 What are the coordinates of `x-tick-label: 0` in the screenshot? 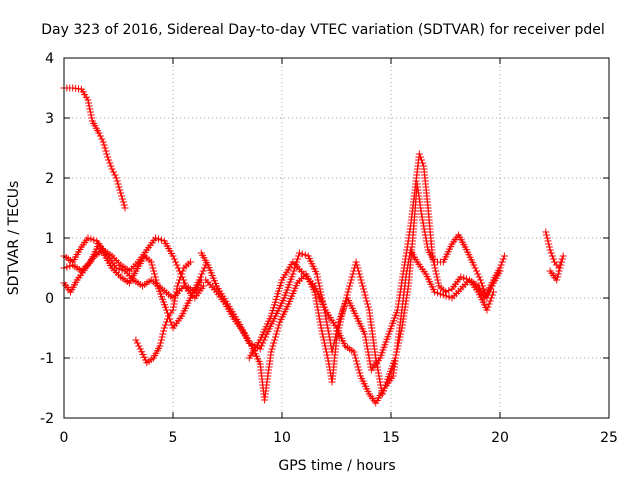 It's located at (64, 438).